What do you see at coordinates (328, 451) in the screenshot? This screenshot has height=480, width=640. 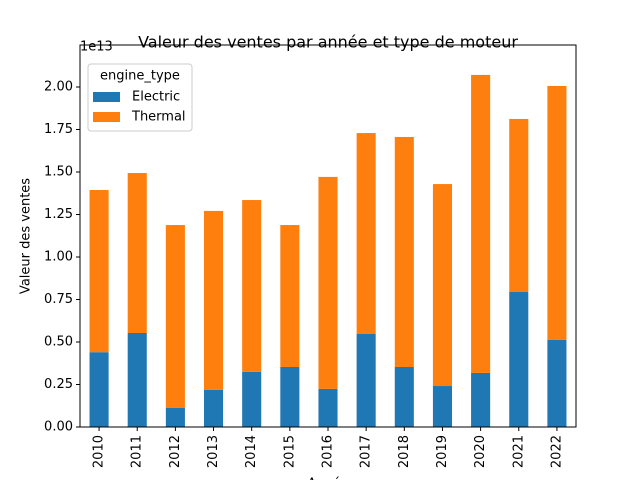 I see `x-tick-label: 2016` at bounding box center [328, 451].